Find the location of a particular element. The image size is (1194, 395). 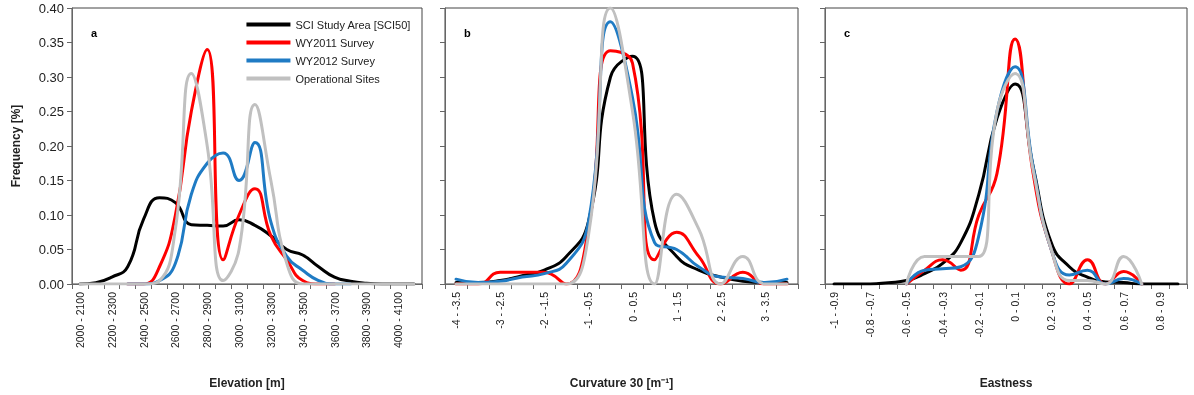

y-tick-label: 0.10 is located at coordinates (51, 215).